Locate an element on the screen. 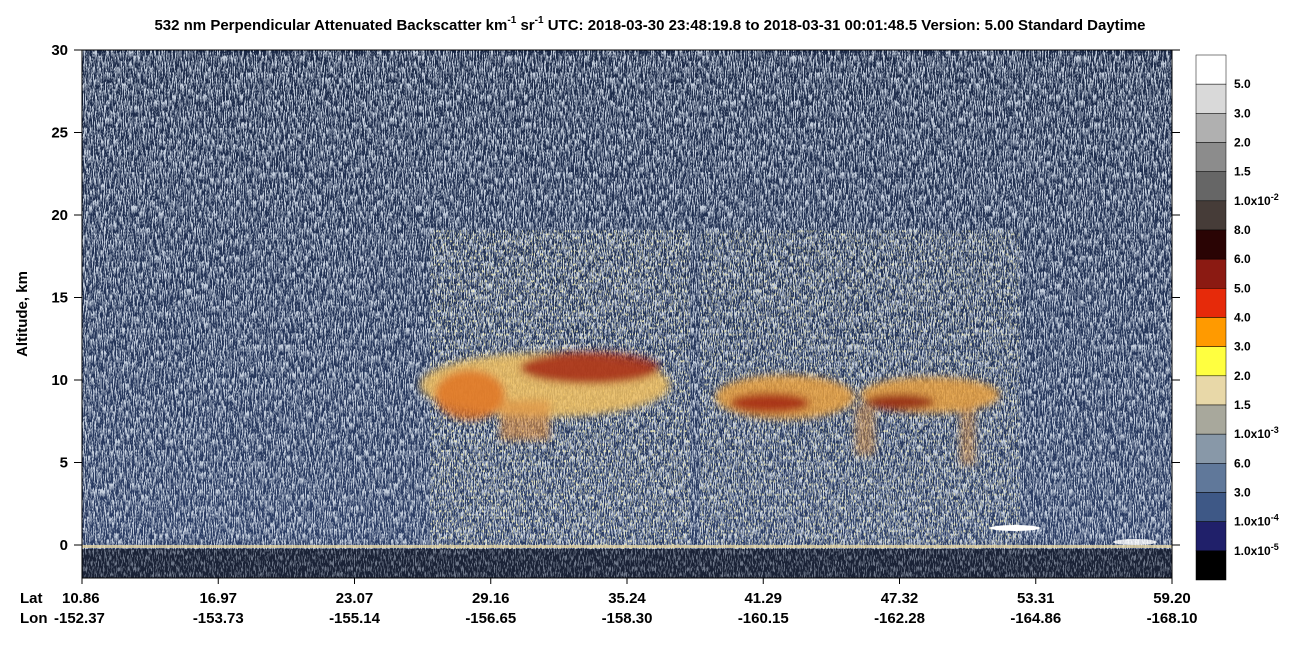  x-tick-label: 59.20 is located at coordinates (1172, 598).